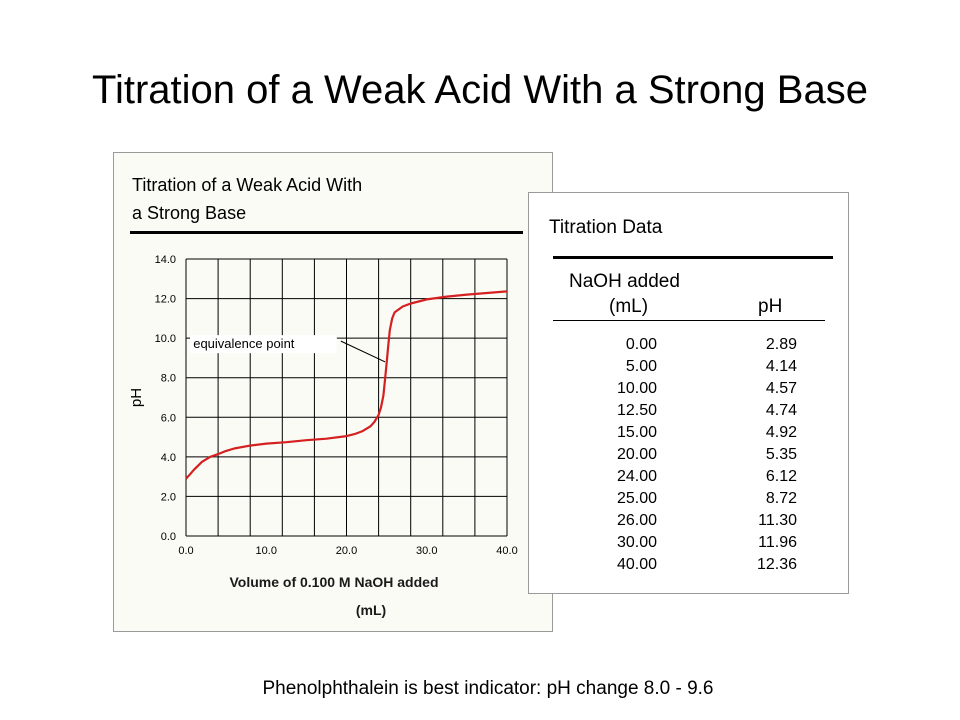 The width and height of the screenshot is (960, 720). Describe the element at coordinates (689, 501) in the screenshot. I see `table-row: 25.00 8.72` at that location.